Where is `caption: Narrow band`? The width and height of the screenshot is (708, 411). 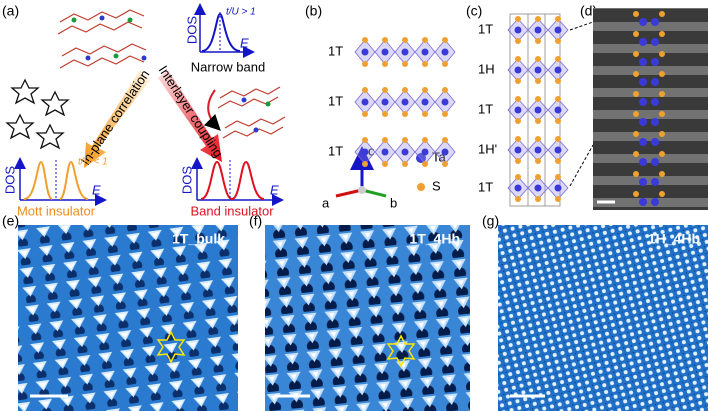 caption: Narrow band is located at coordinates (228, 66).